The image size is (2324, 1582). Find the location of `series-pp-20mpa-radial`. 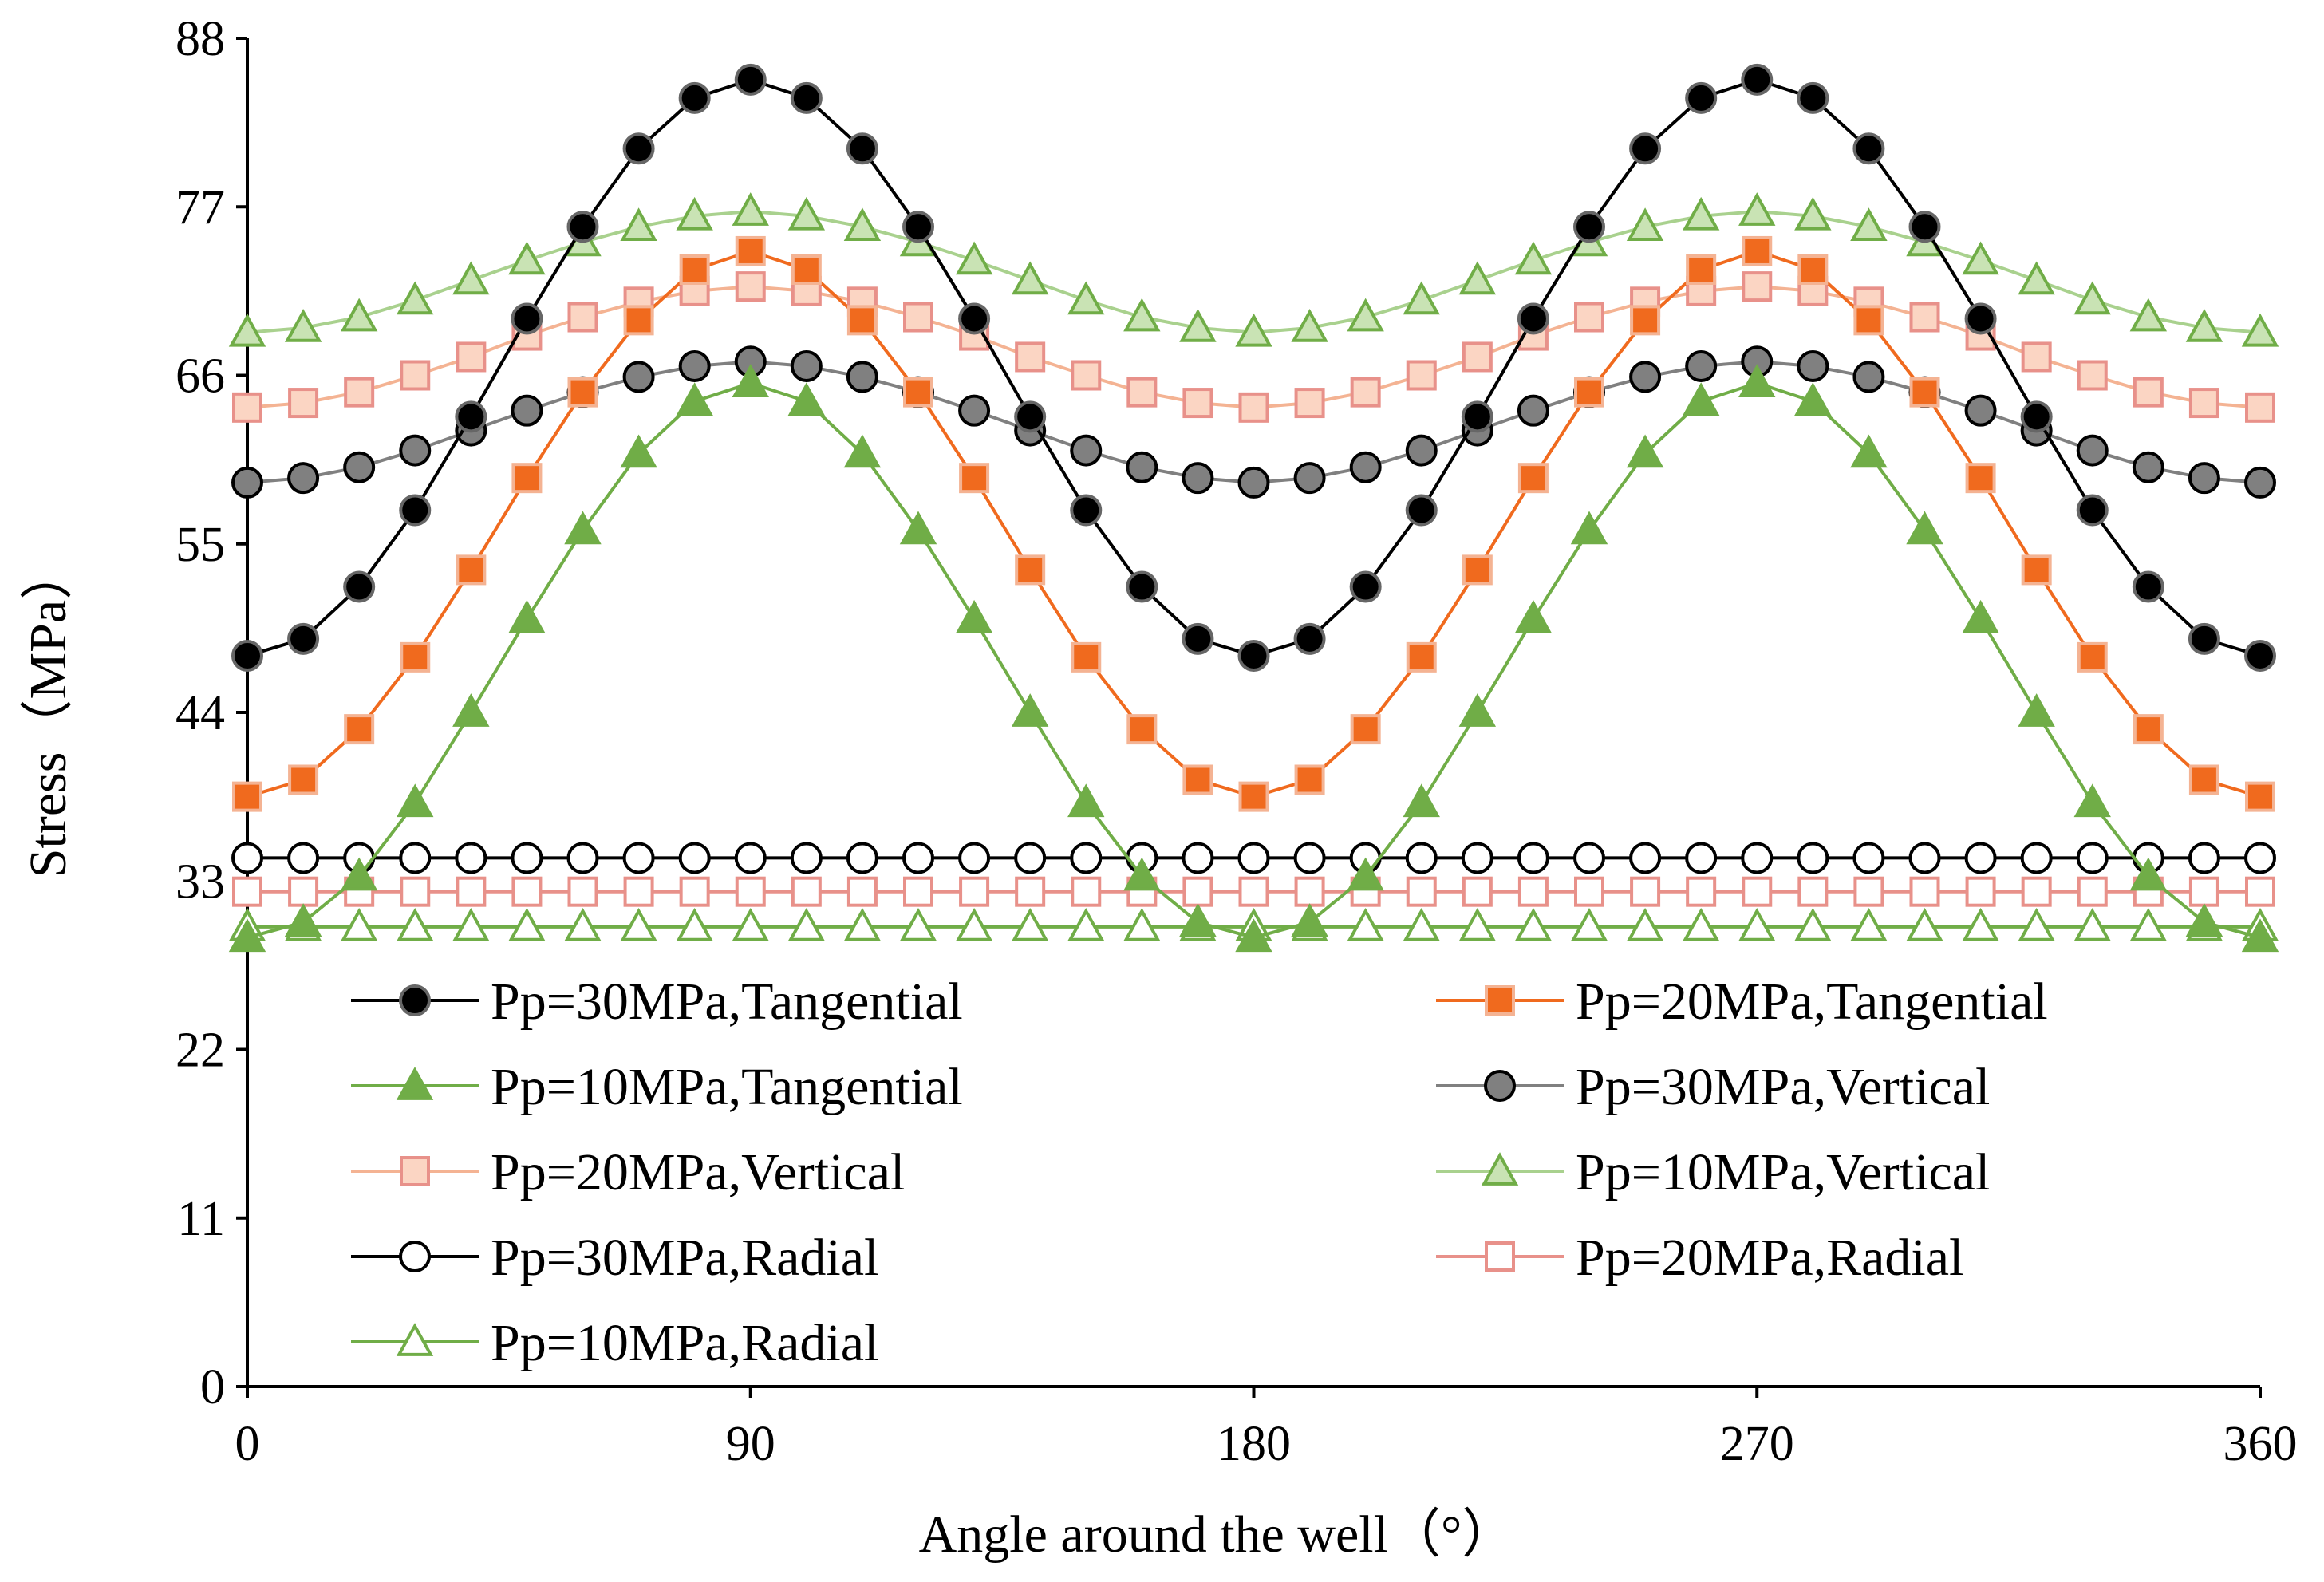

series-pp-20mpa-radial is located at coordinates (1253, 891).